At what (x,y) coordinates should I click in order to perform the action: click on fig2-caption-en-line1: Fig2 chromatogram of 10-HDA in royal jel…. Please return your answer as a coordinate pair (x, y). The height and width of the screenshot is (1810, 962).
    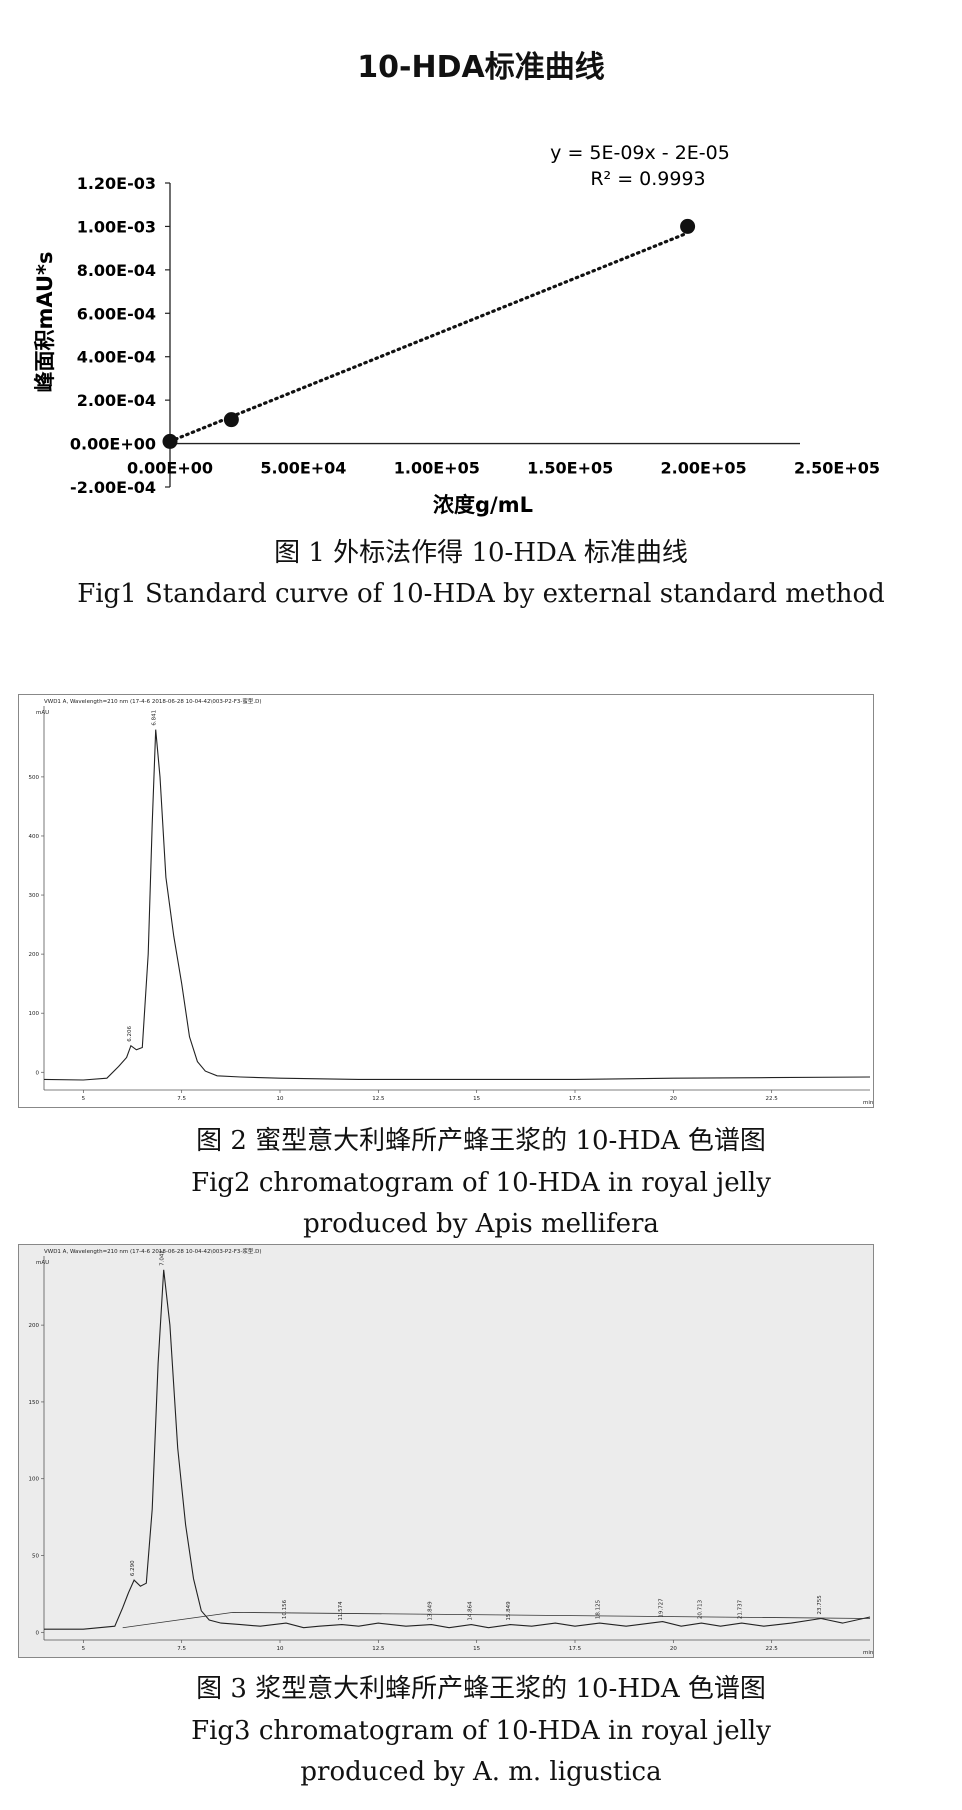
    Looking at the image, I should click on (481, 1183).